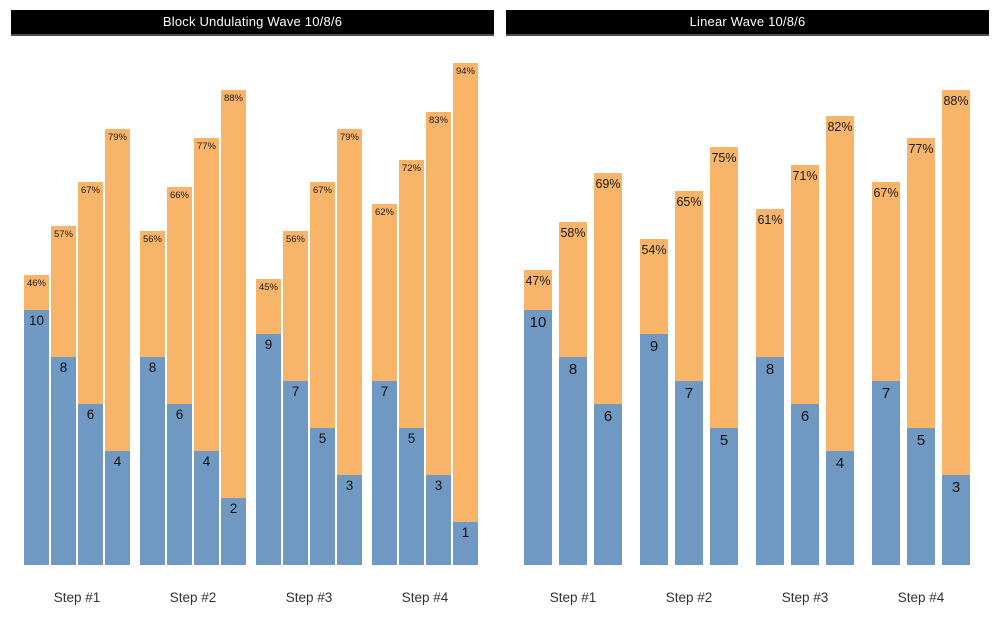  I want to click on intensity-percent-label: 57%, so click(63, 235).